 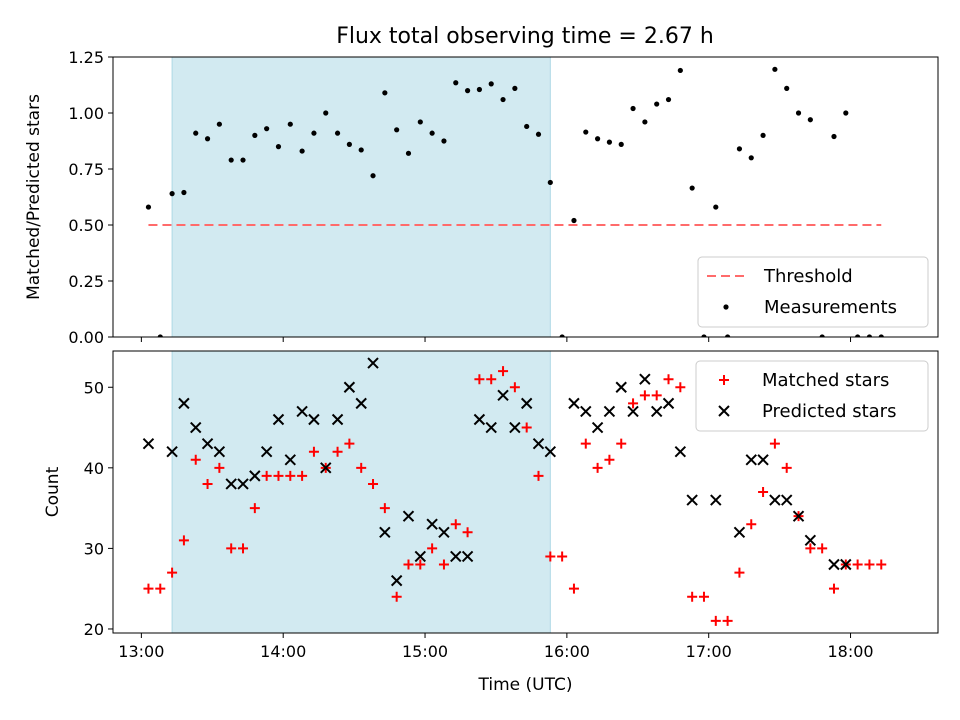 What do you see at coordinates (94, 548) in the screenshot?
I see `y-tick-label: 30` at bounding box center [94, 548].